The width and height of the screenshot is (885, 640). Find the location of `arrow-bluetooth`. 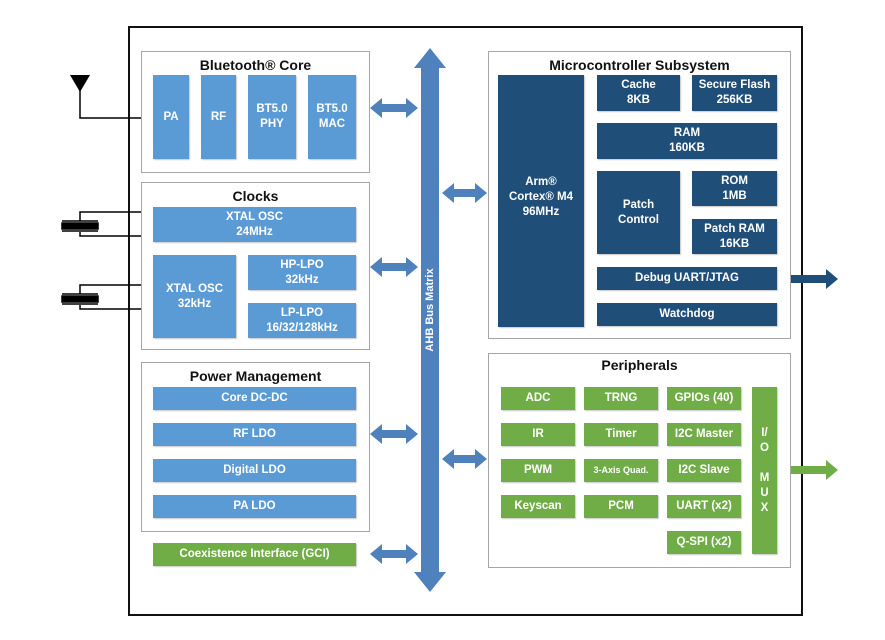

arrow-bluetooth is located at coordinates (394, 108).